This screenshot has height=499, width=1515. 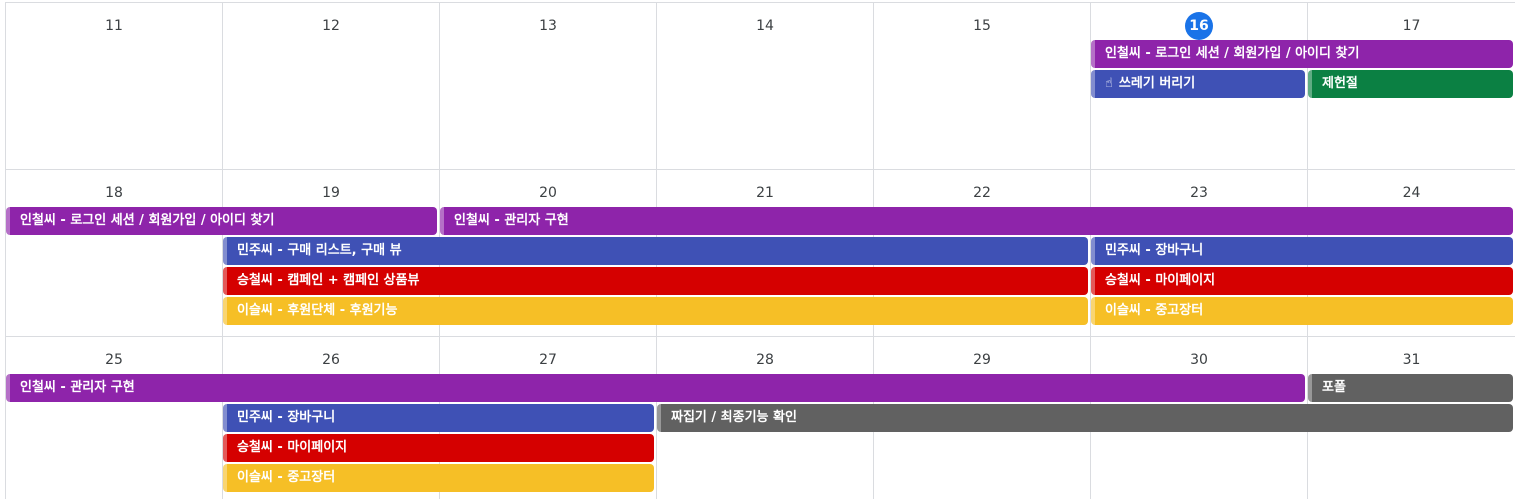 I want to click on day-number: 14, so click(x=765, y=26).